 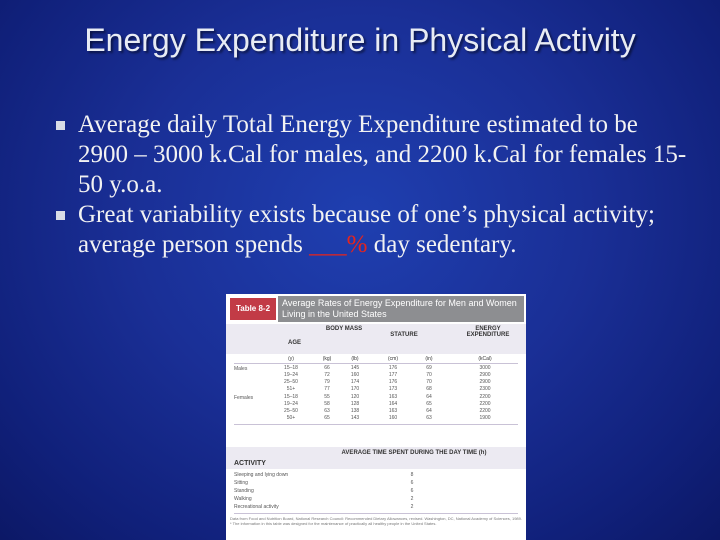 What do you see at coordinates (355, 368) in the screenshot?
I see `lb-cell: 145` at bounding box center [355, 368].